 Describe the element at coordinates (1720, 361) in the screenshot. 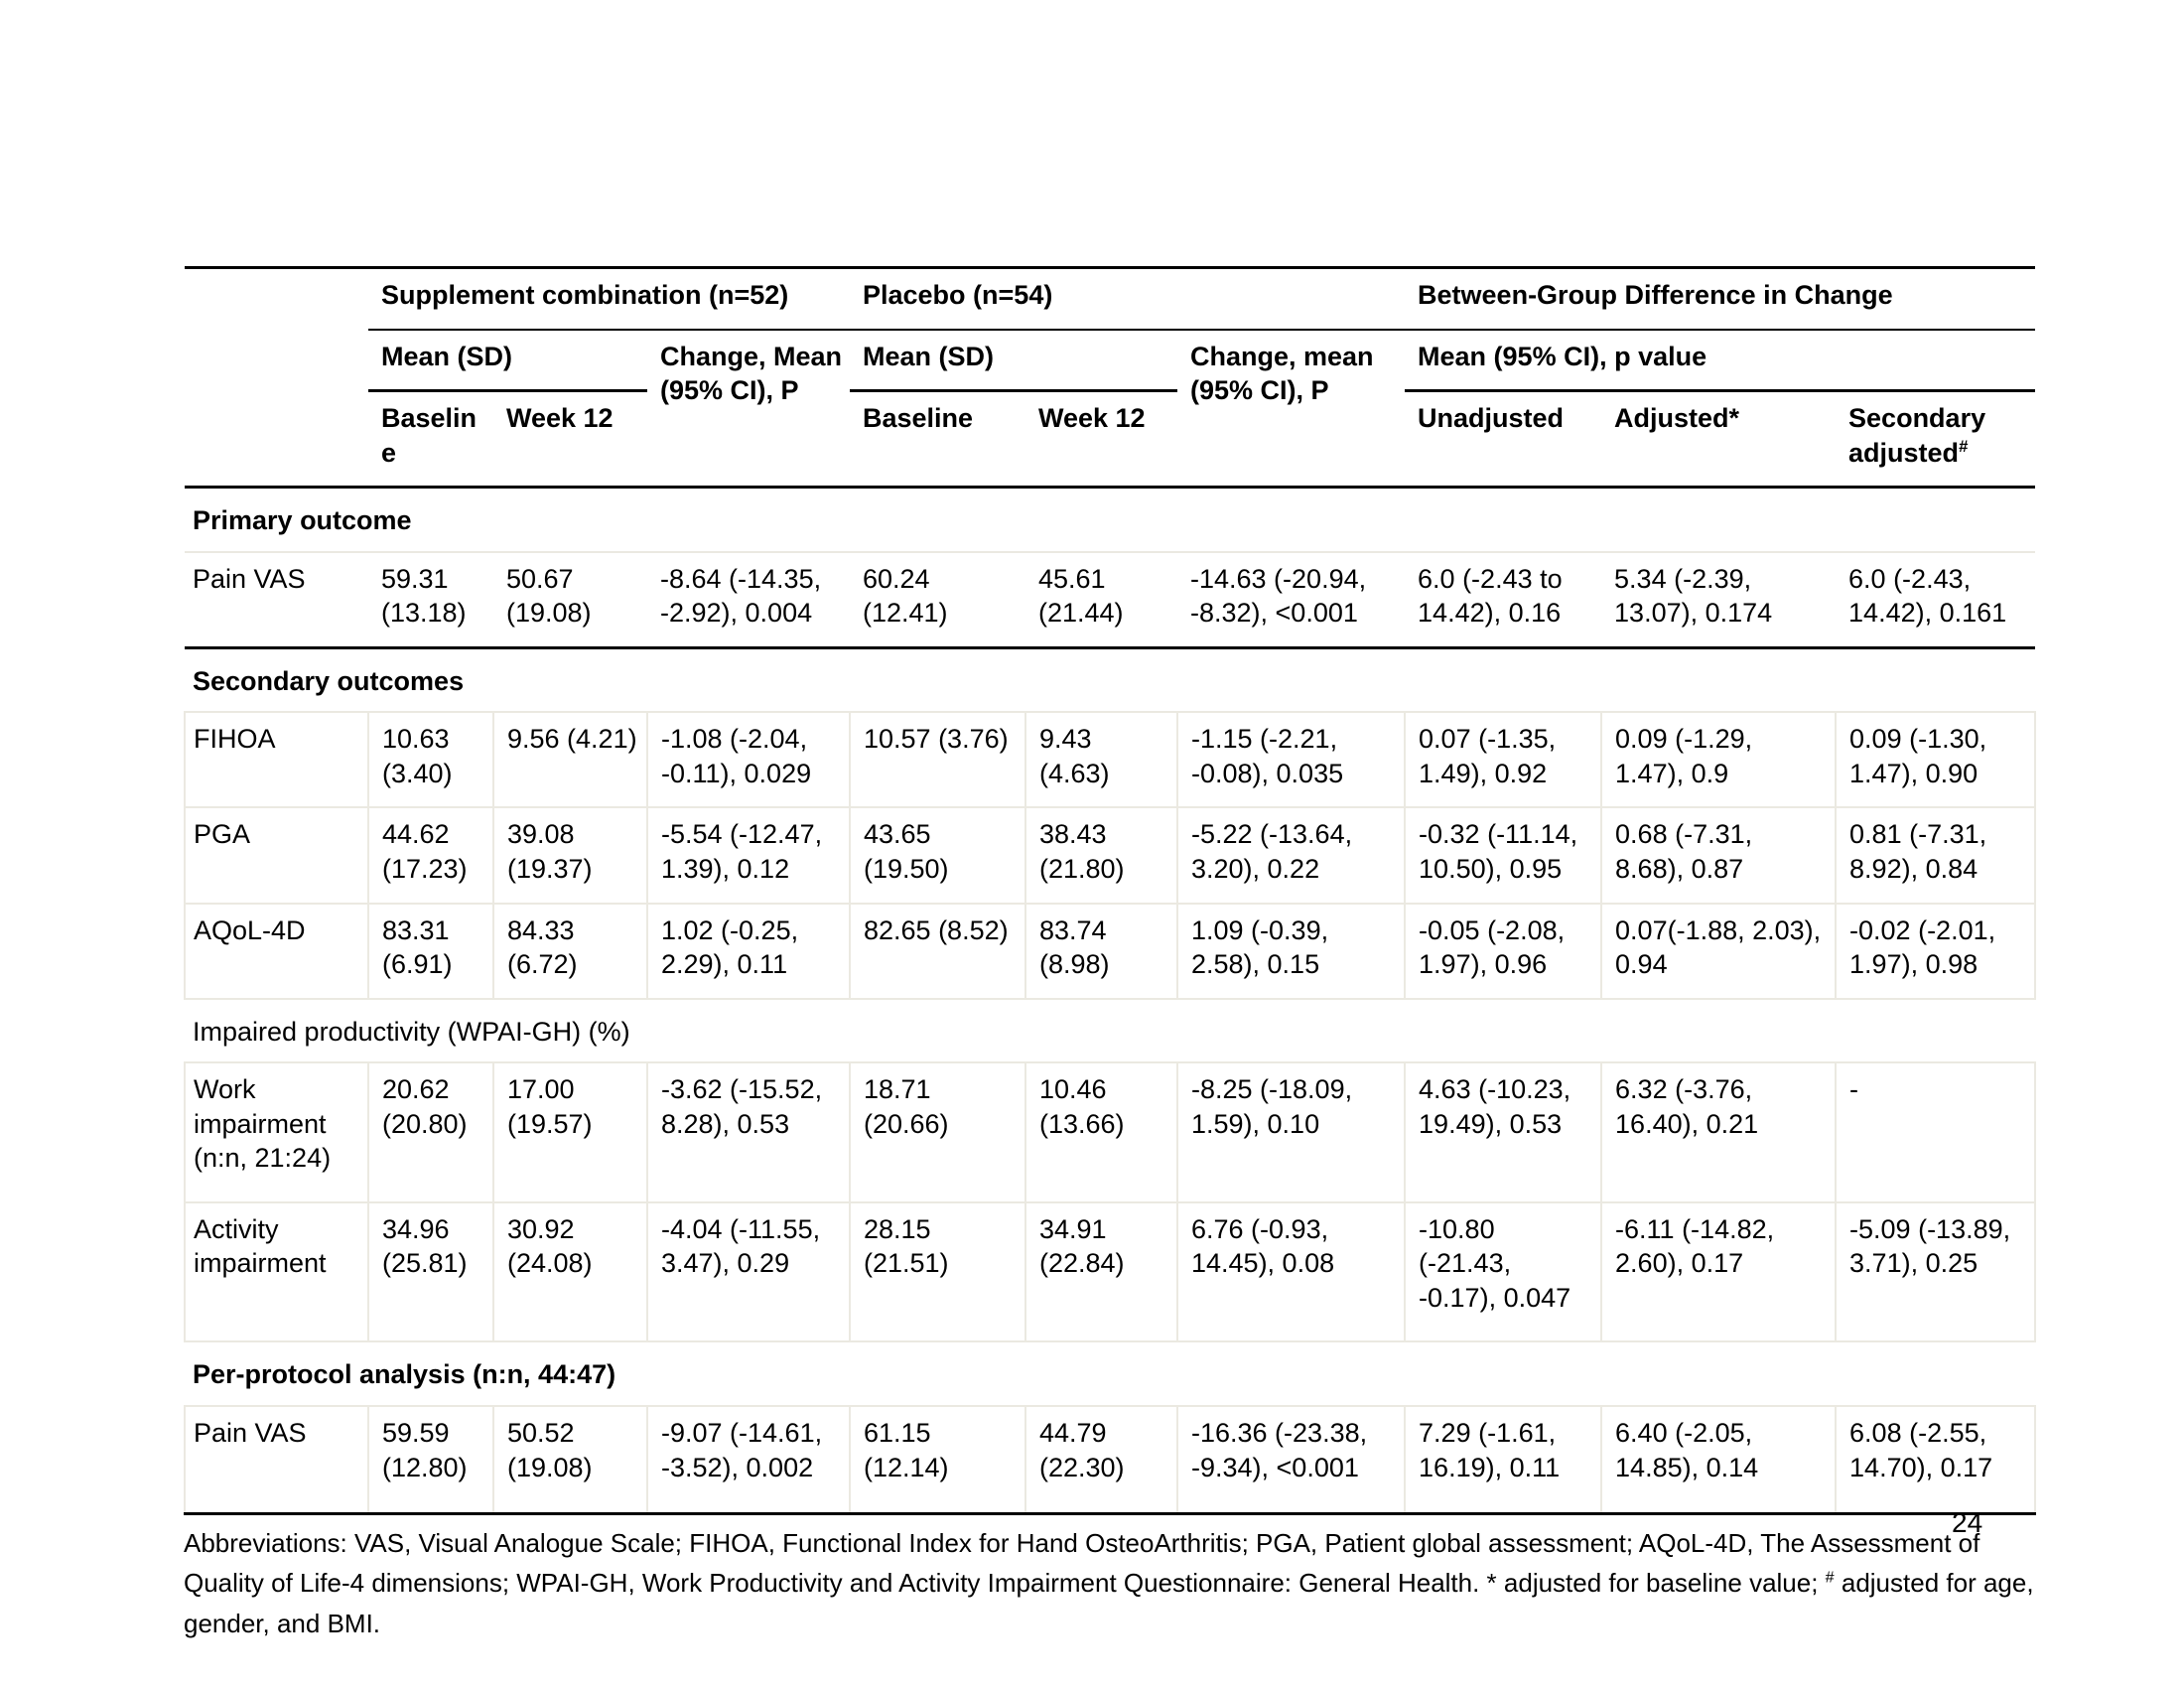

I see `subheader-mean-ci-pvalue: Mean (95% CI), p value` at that location.